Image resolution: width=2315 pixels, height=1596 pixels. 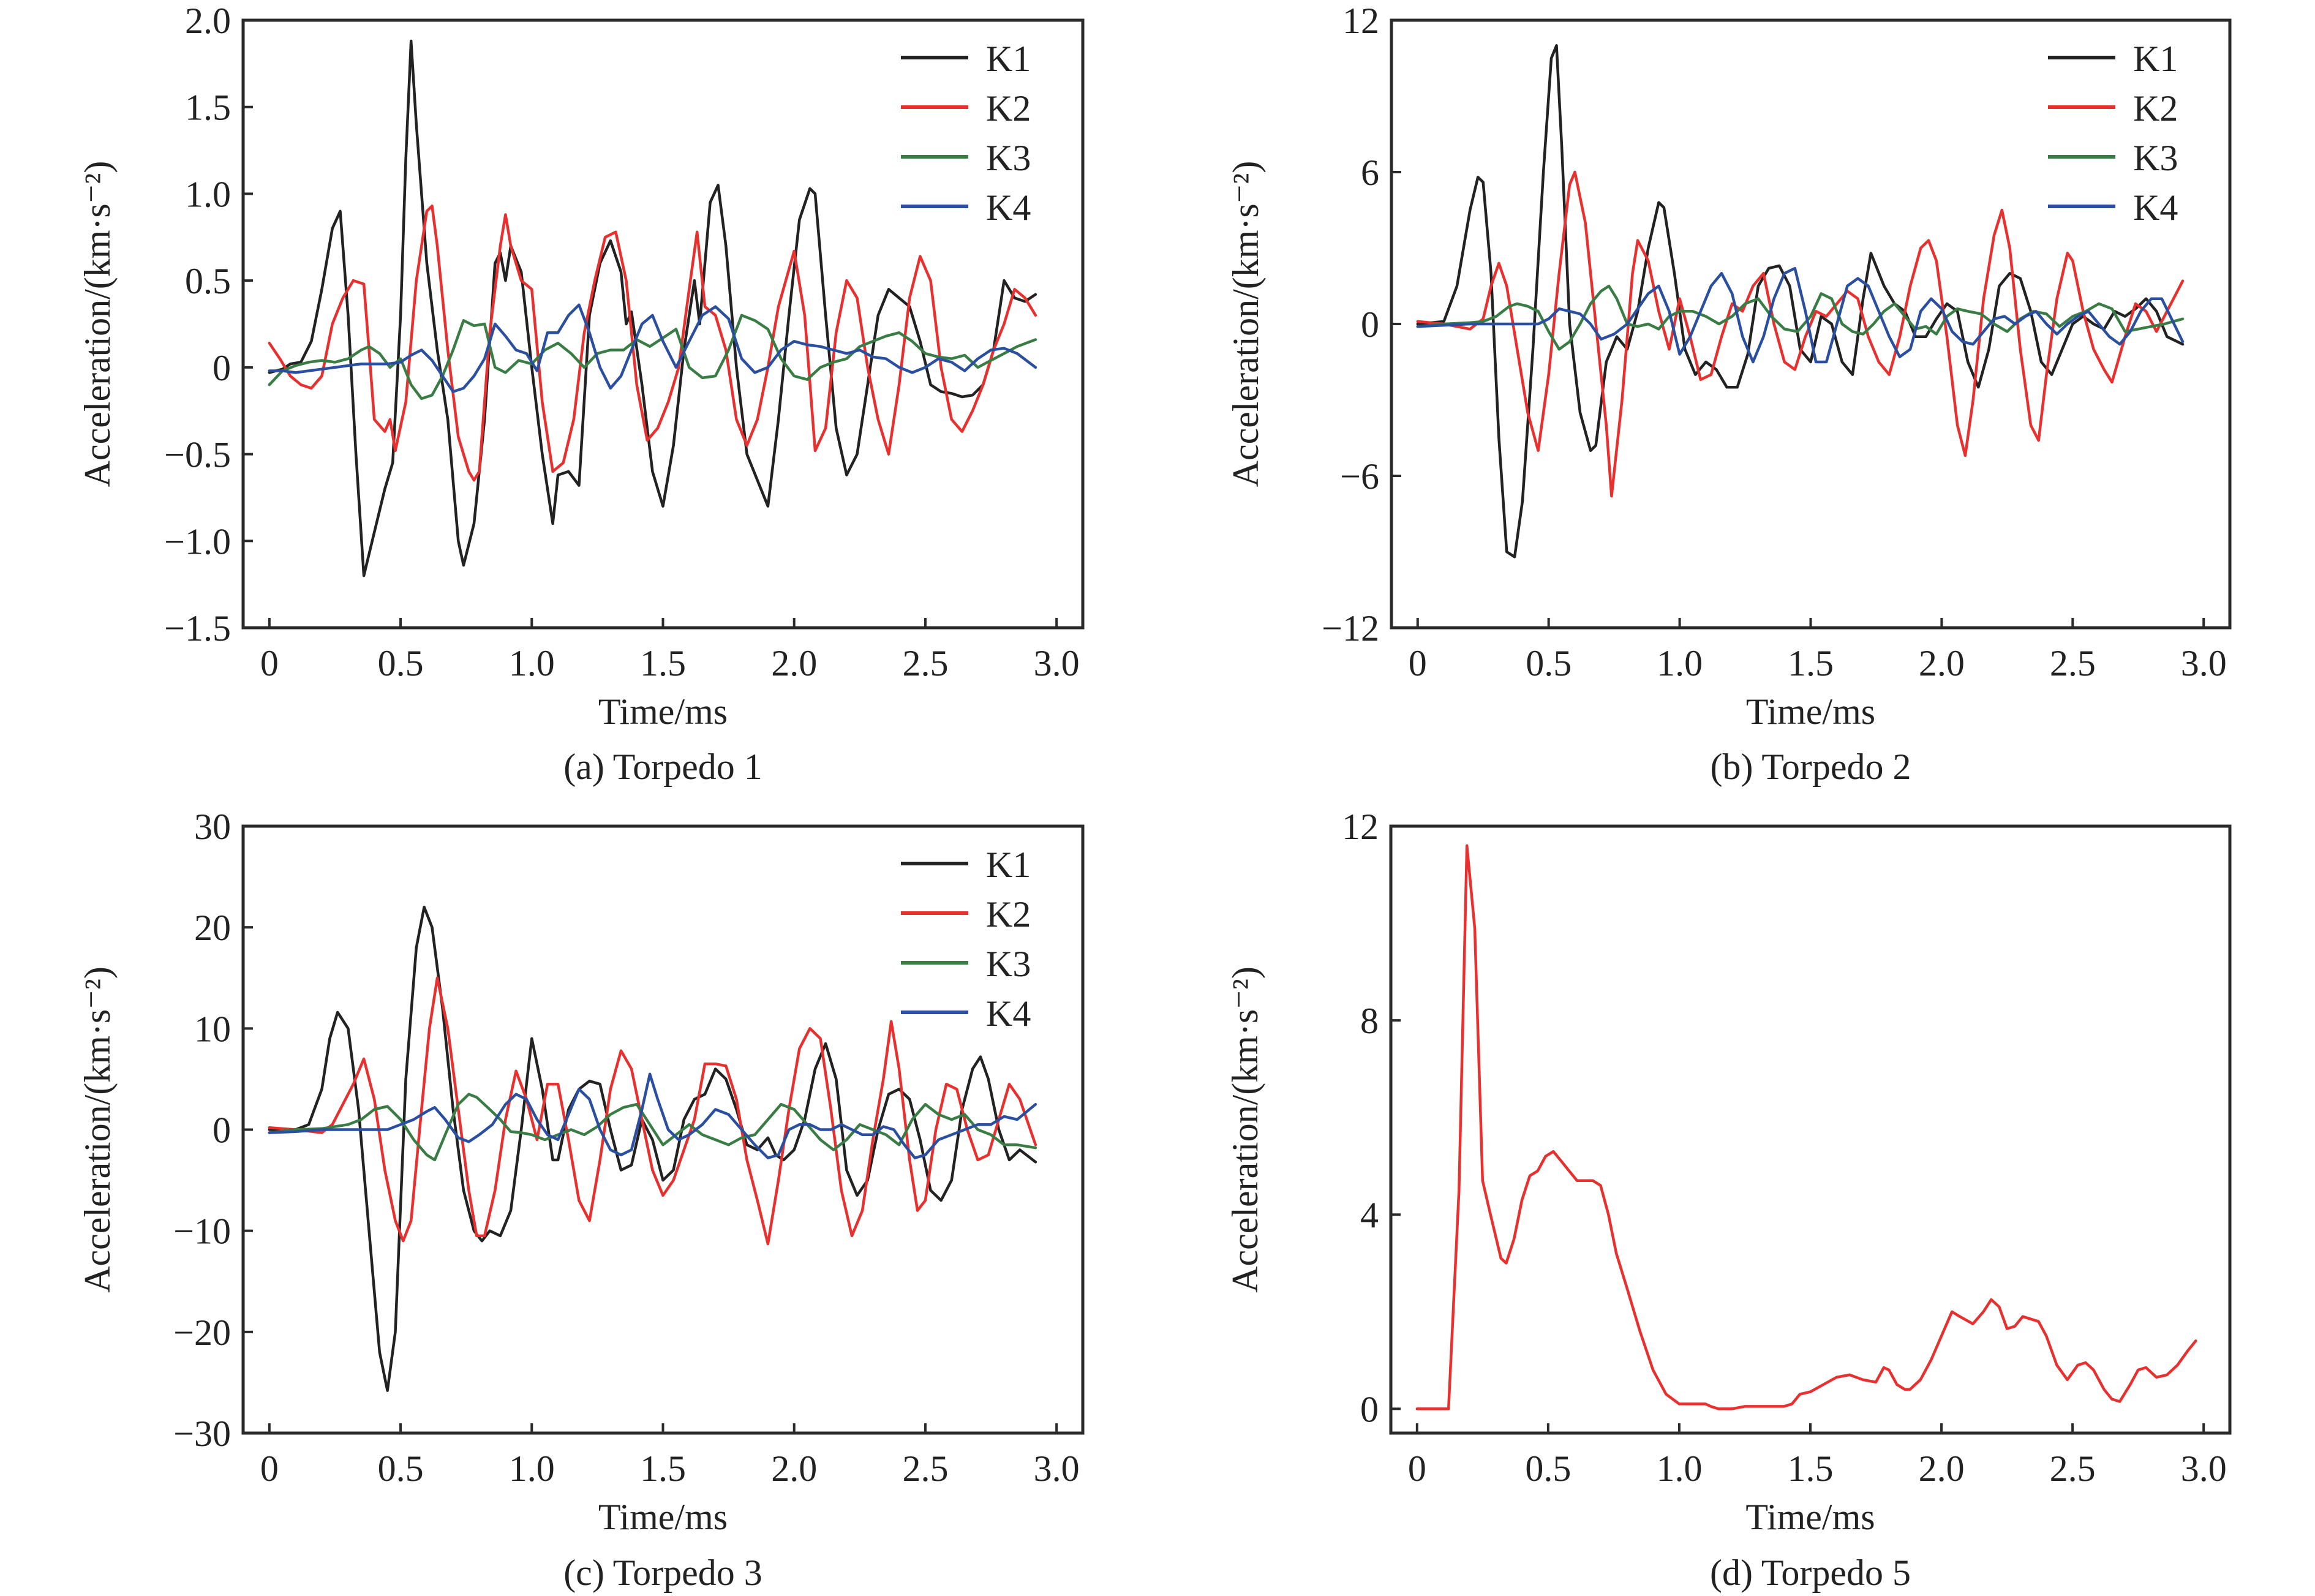 I want to click on y-tick-label: −10, so click(x=202, y=1231).